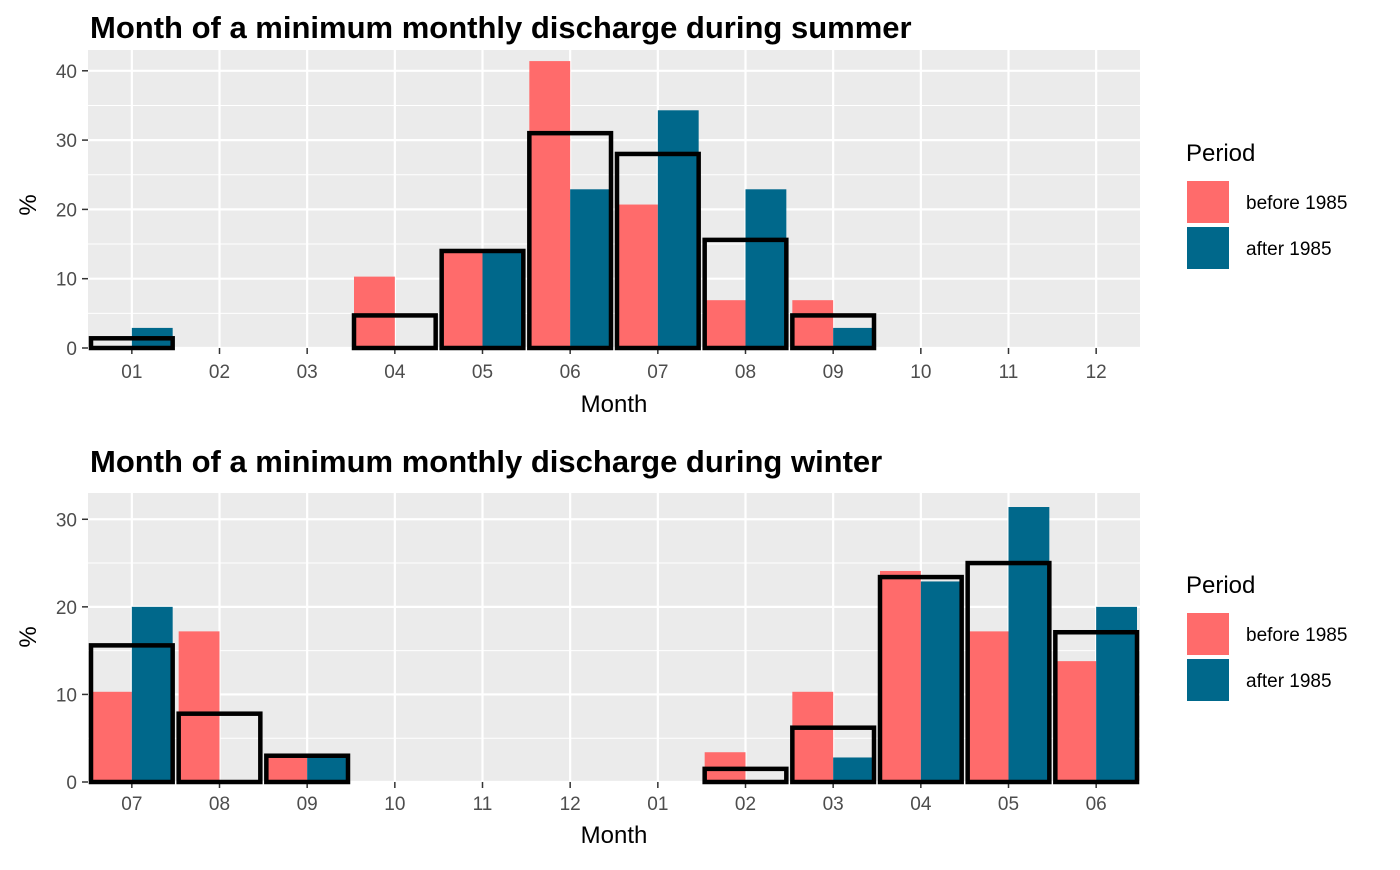 The width and height of the screenshot is (1400, 870). Describe the element at coordinates (66, 520) in the screenshot. I see `chart2-y-tick-label: 30` at that location.